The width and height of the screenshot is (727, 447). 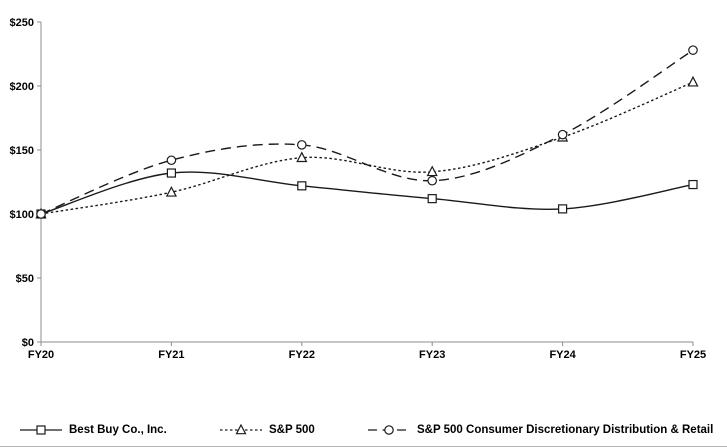 I want to click on legend-item-best-buy: Best Buy Co., Inc., so click(x=93, y=430).